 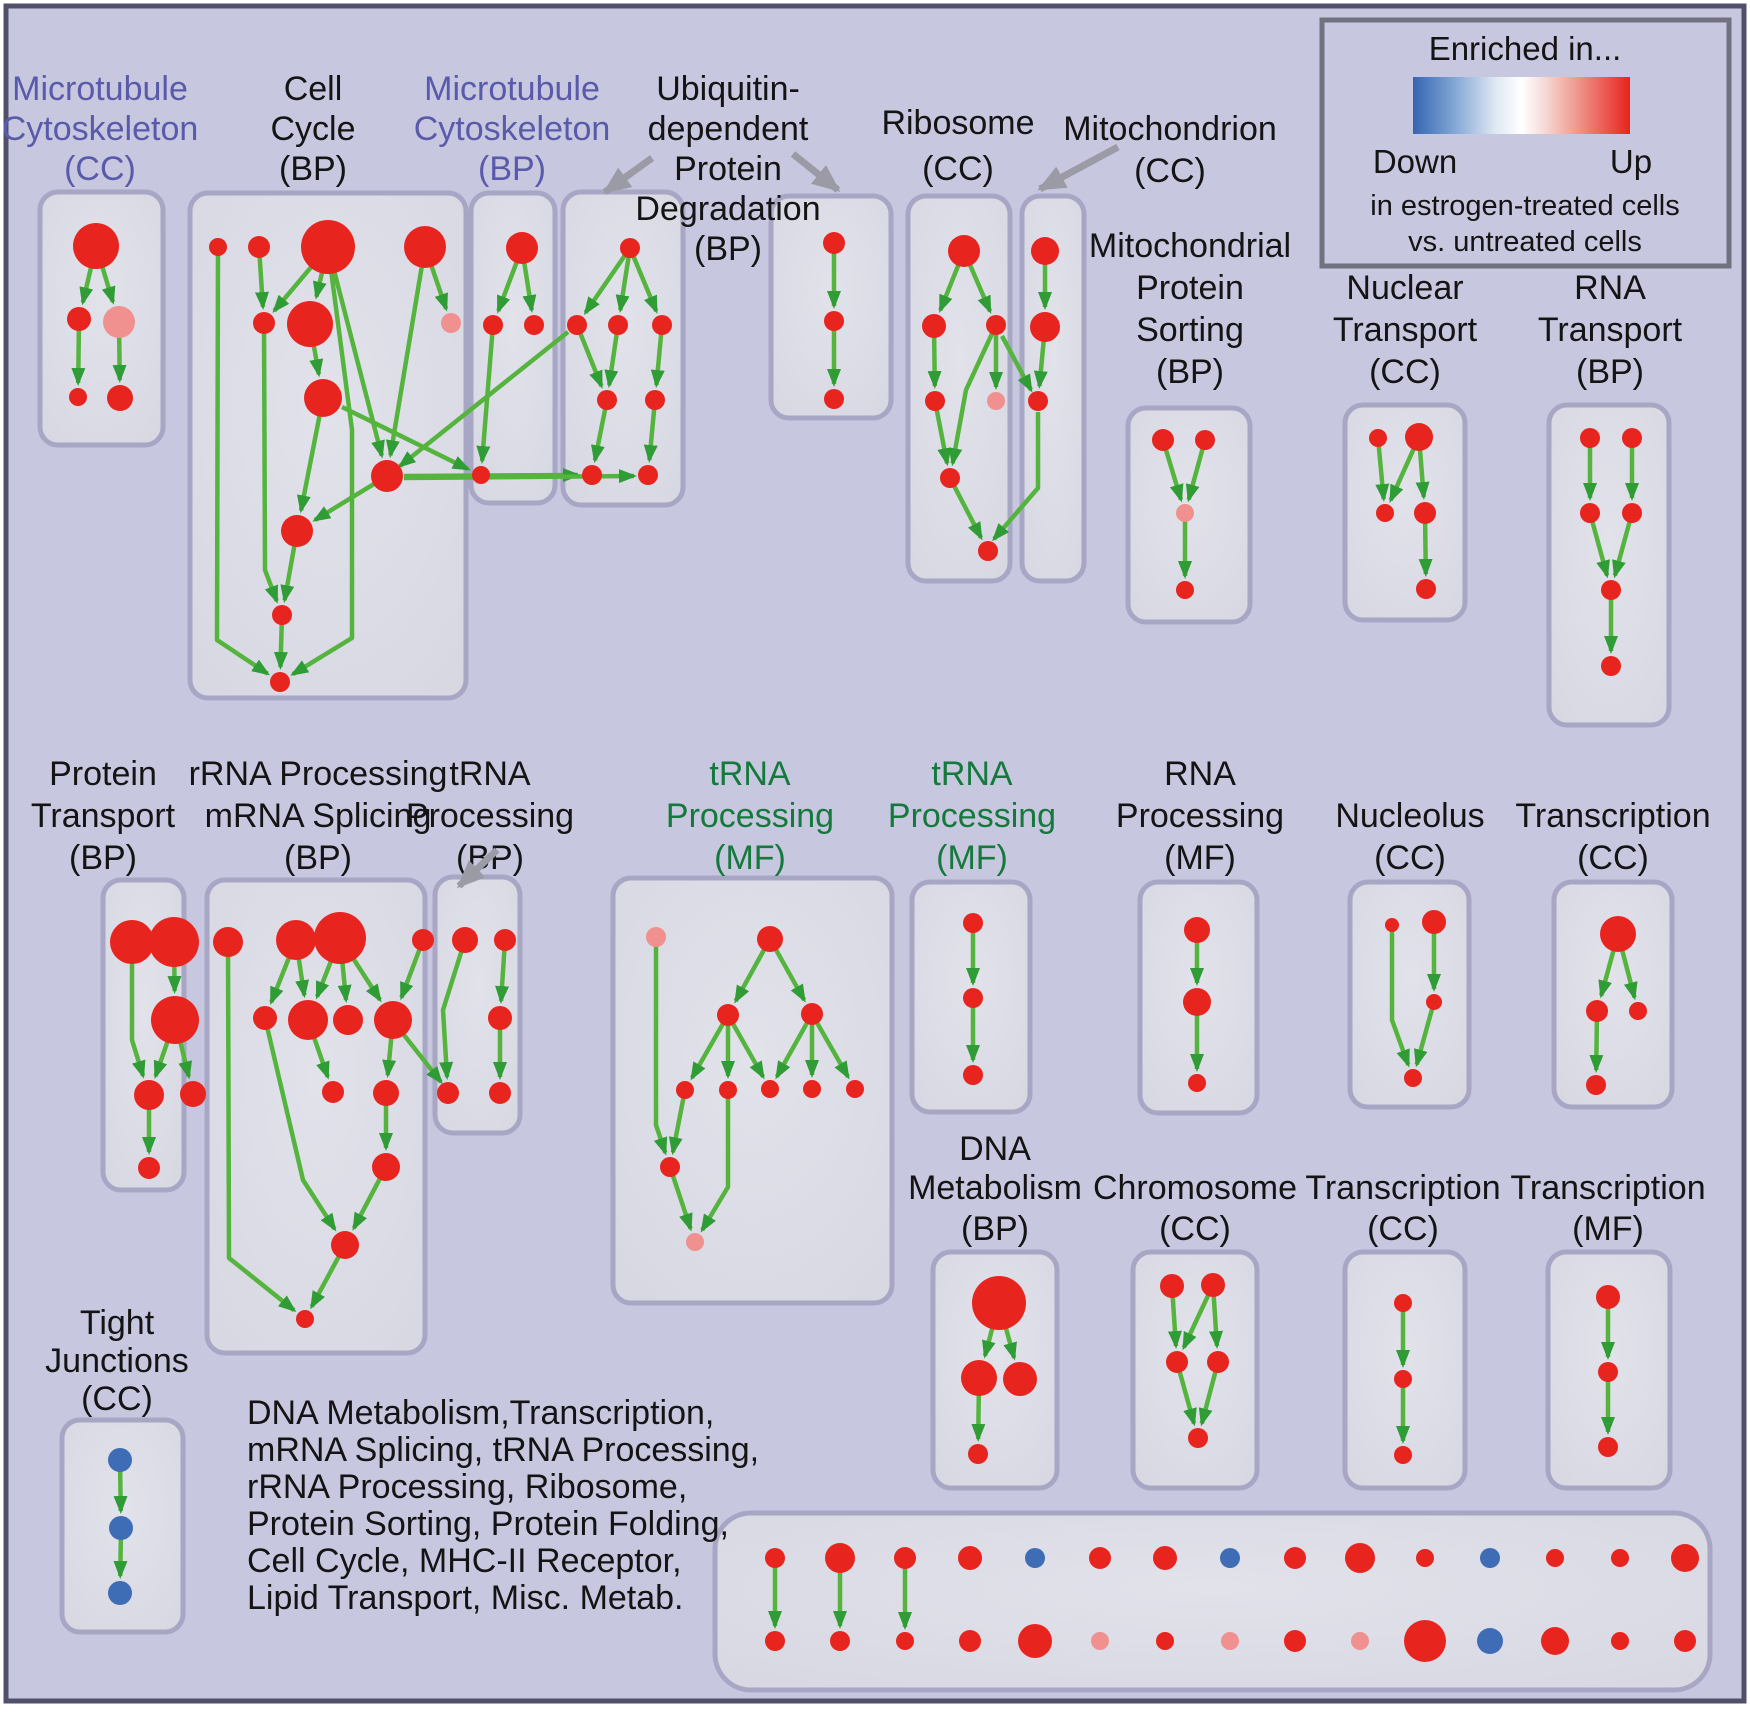 I want to click on cluster-box-transcription-cc-row3, so click(x=1405, y=1370).